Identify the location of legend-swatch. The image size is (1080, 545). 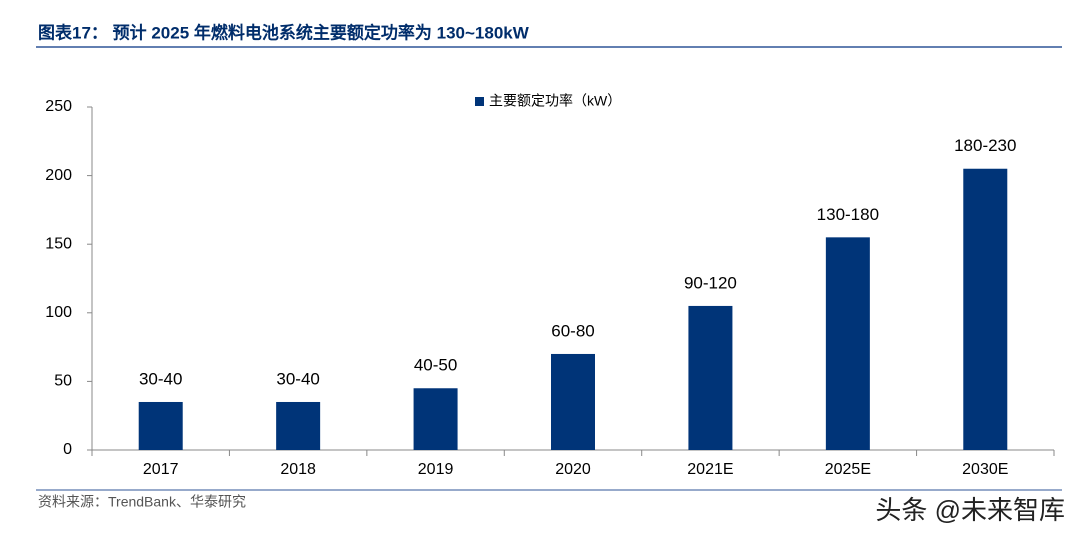
(479, 101).